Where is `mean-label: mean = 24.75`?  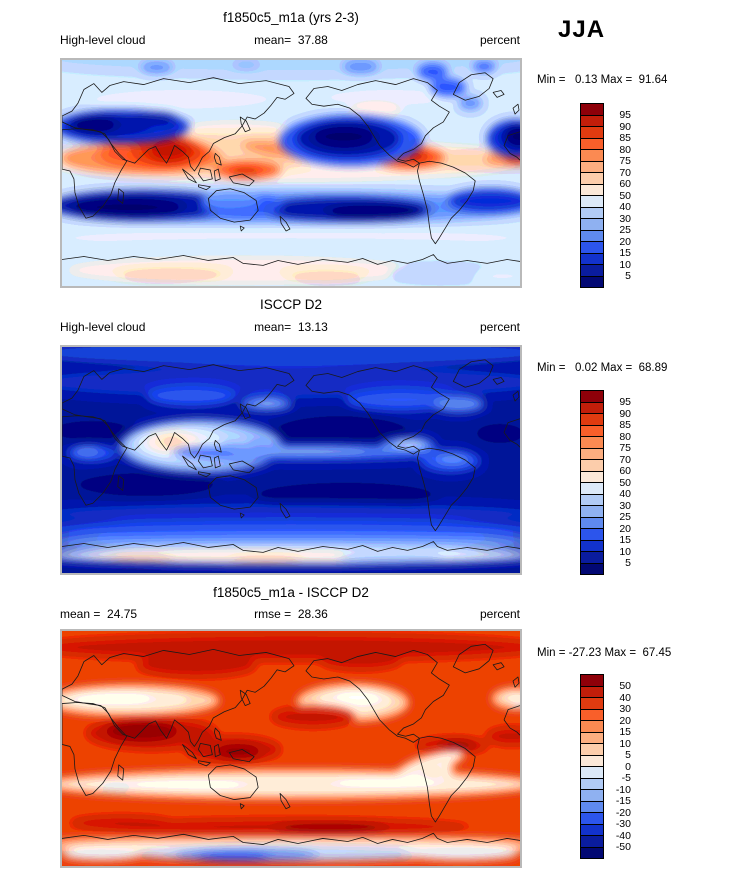
mean-label: mean = 24.75 is located at coordinates (99, 614).